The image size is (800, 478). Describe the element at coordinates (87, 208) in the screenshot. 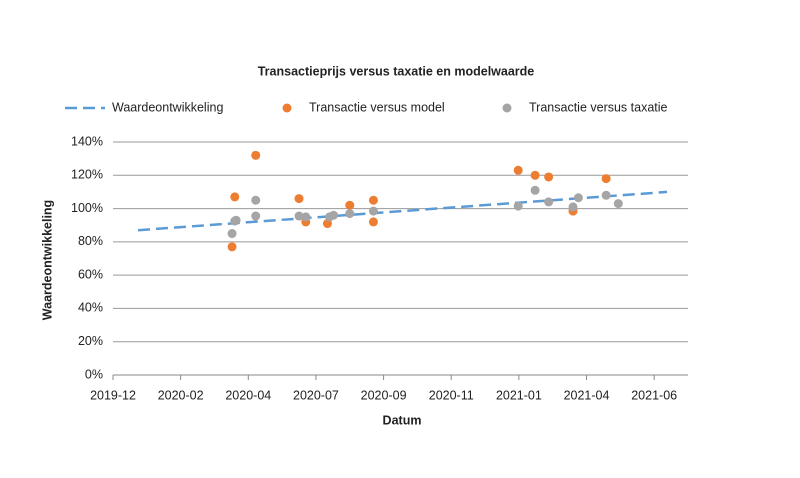

I see `y-tick-label: 100%` at that location.